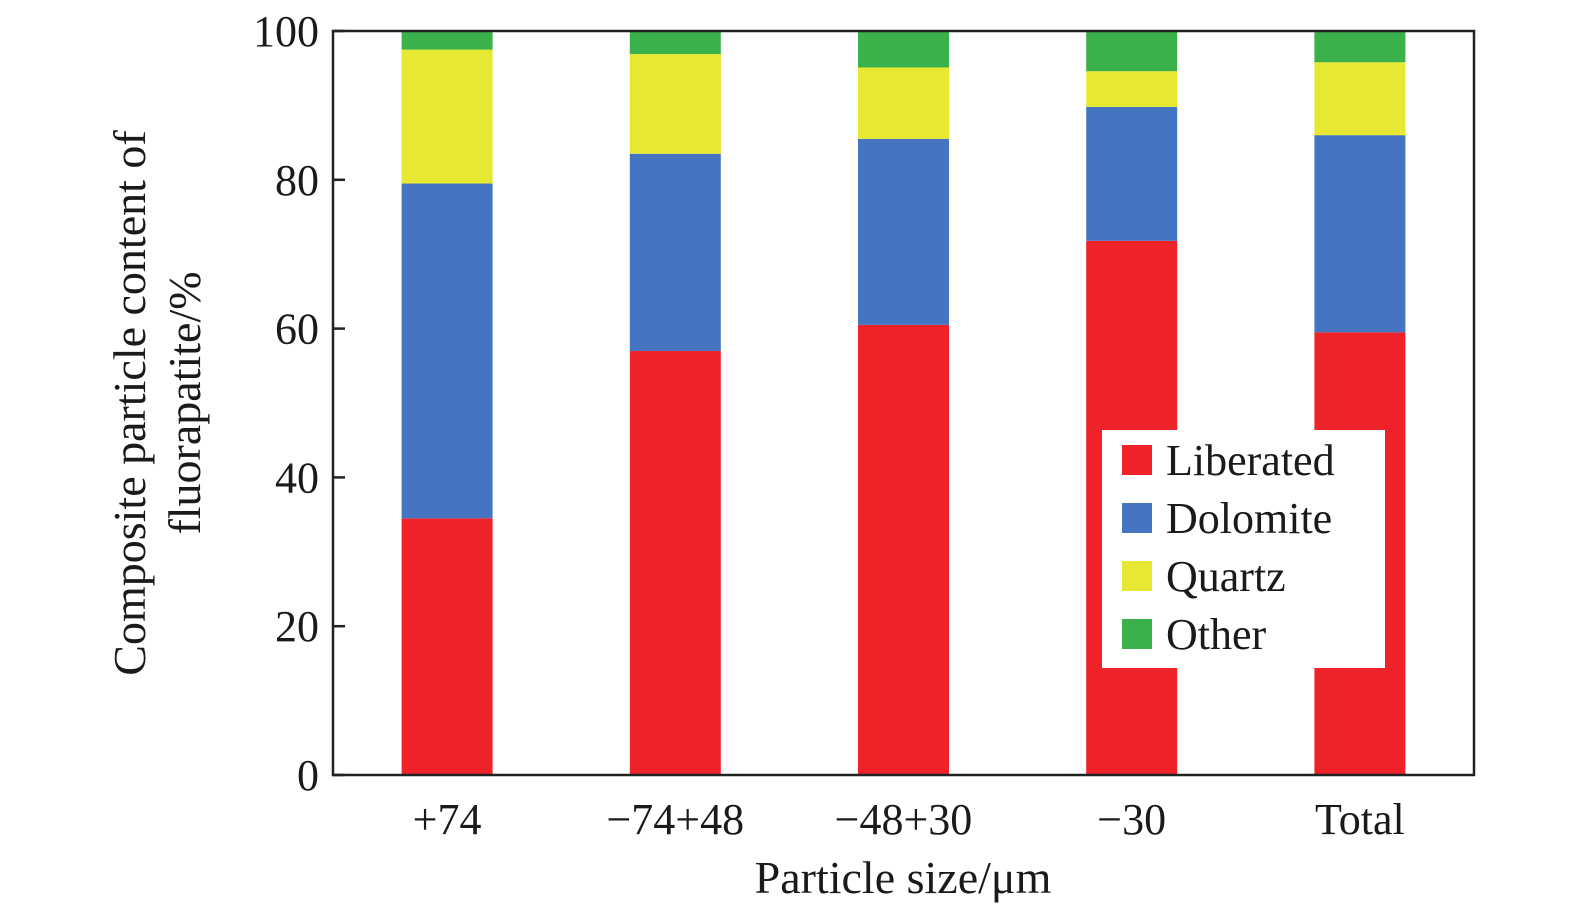 This screenshot has height=920, width=1575. I want to click on x-tick-label: +74, so click(447, 819).